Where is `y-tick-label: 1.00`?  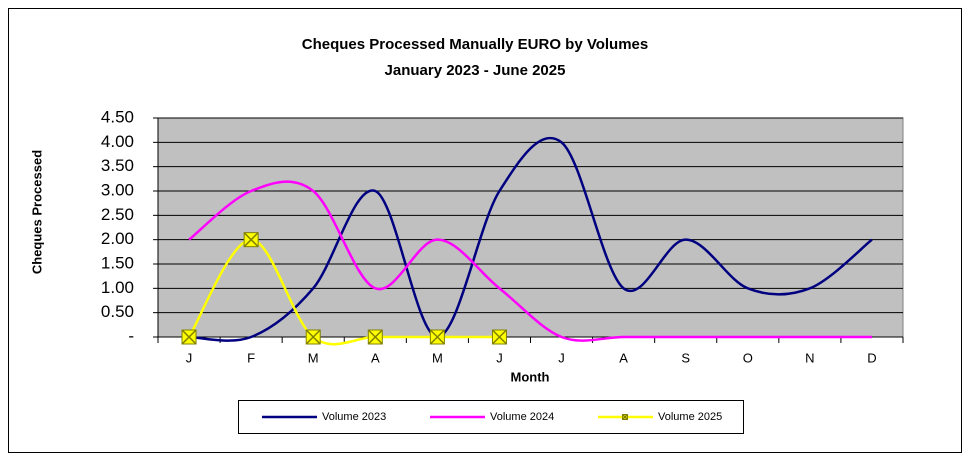
y-tick-label: 1.00 is located at coordinates (117, 287).